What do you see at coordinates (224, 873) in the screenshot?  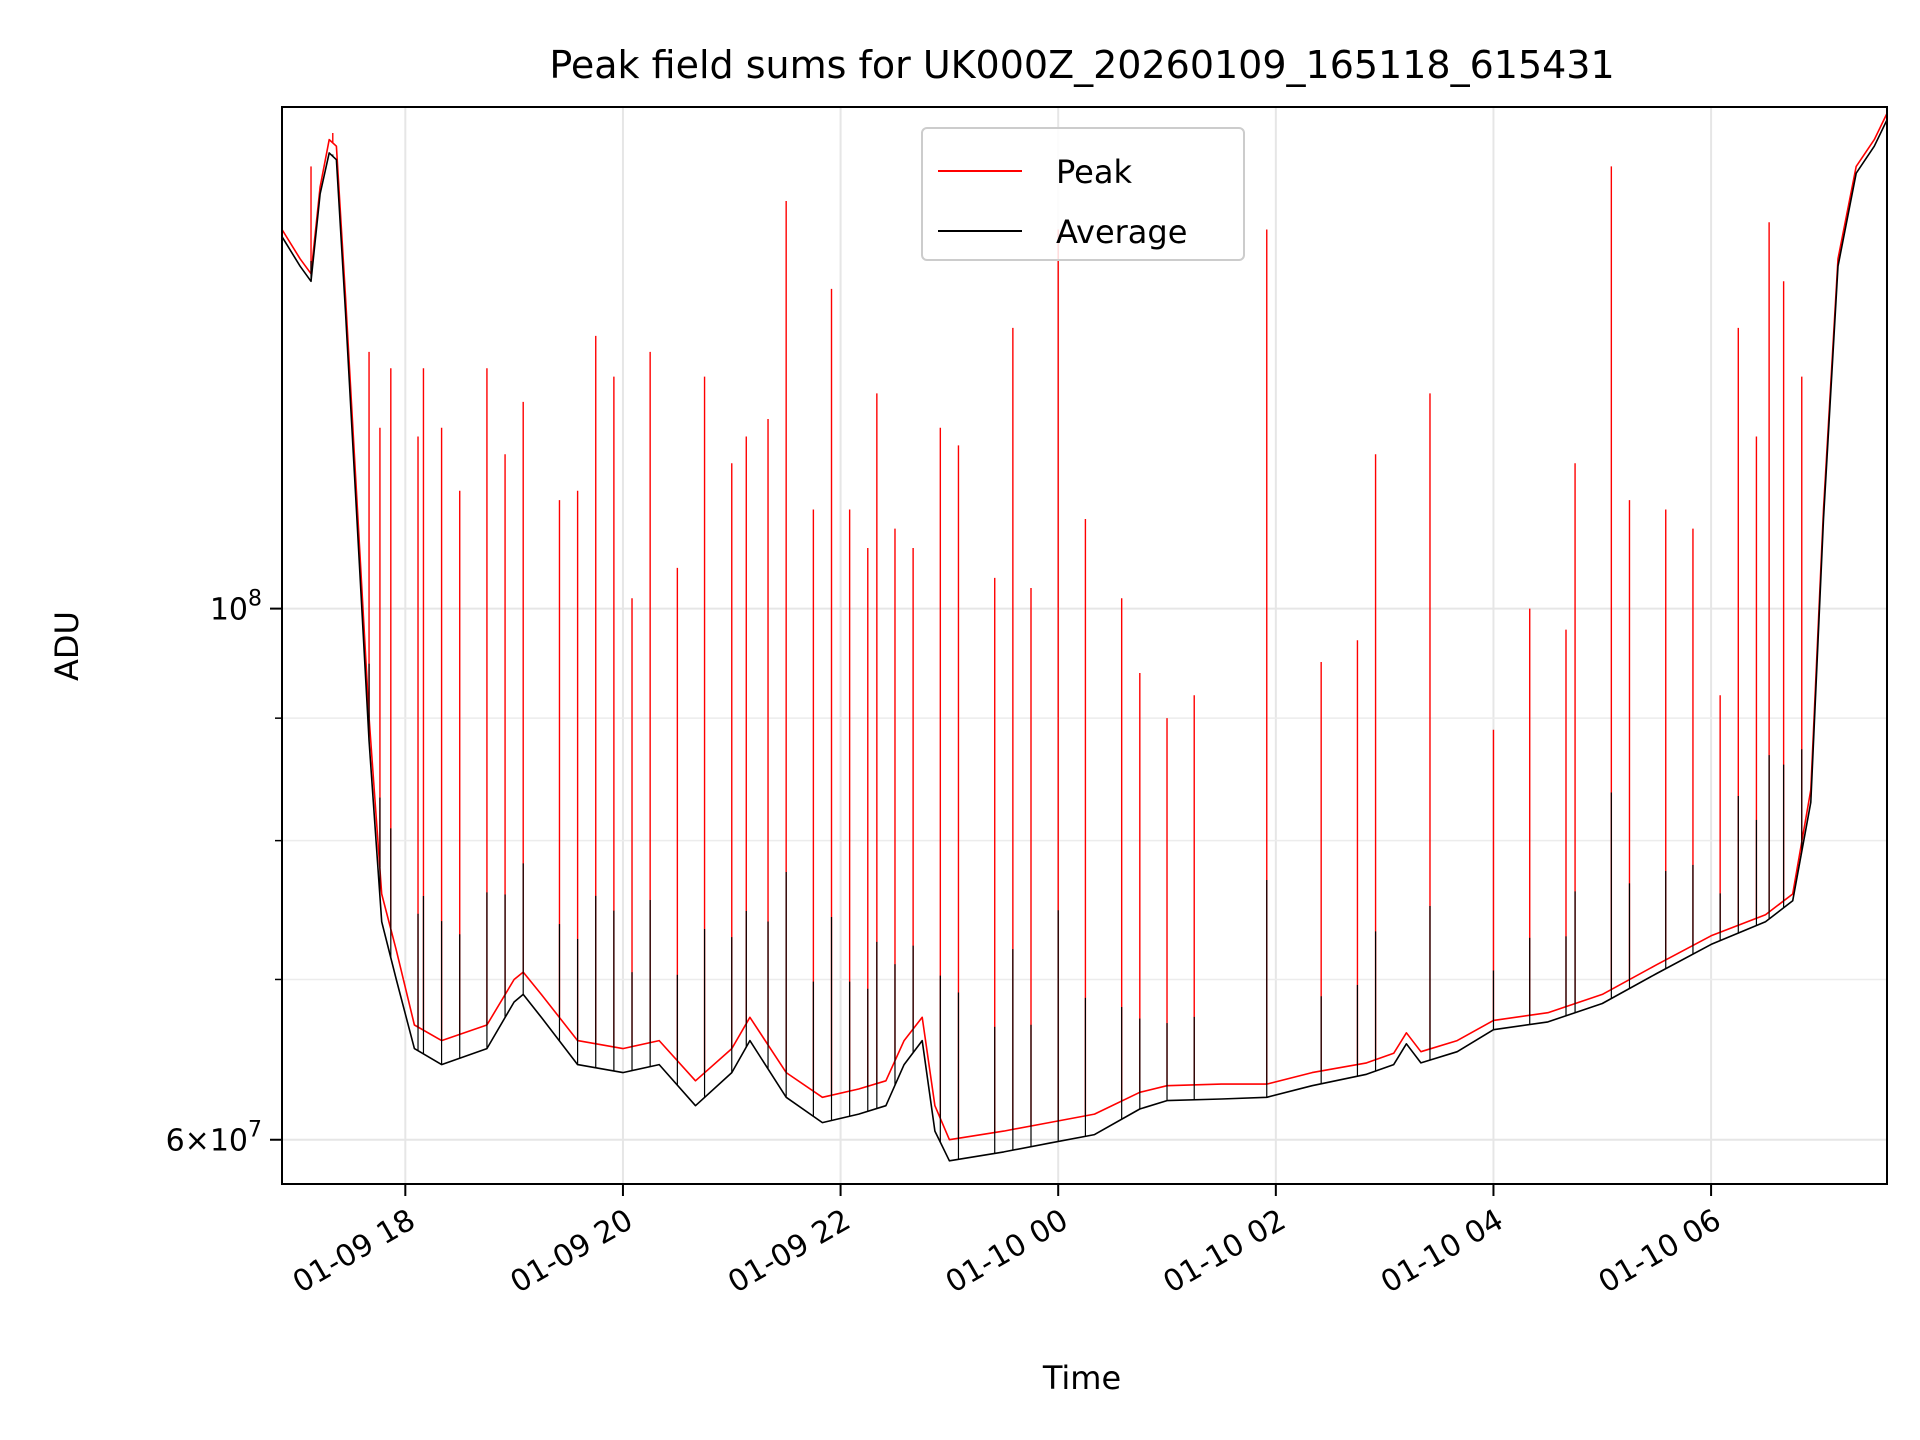 I see `y-axis: 108 6×107` at bounding box center [224, 873].